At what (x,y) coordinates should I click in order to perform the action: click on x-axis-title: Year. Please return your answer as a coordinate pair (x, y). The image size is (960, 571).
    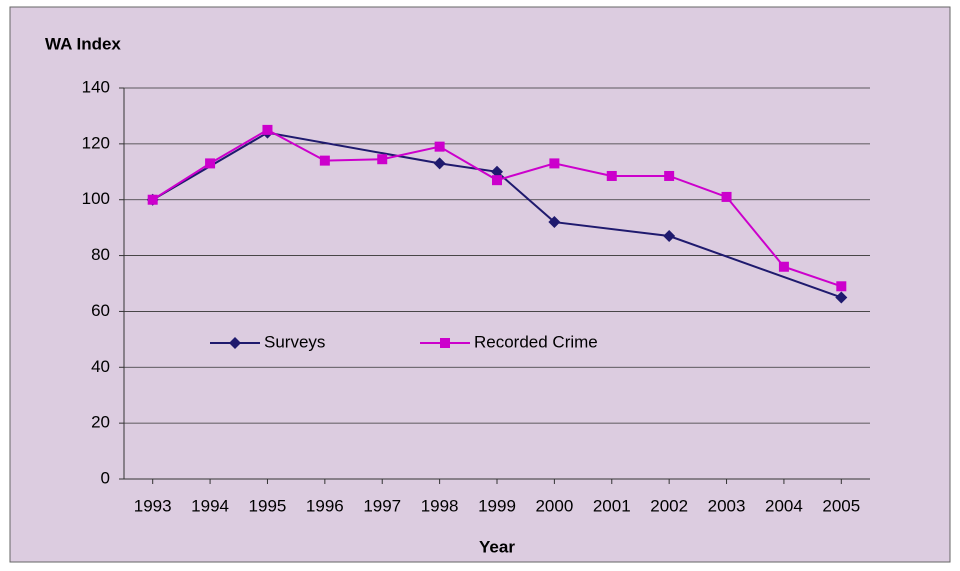
    Looking at the image, I should click on (497, 546).